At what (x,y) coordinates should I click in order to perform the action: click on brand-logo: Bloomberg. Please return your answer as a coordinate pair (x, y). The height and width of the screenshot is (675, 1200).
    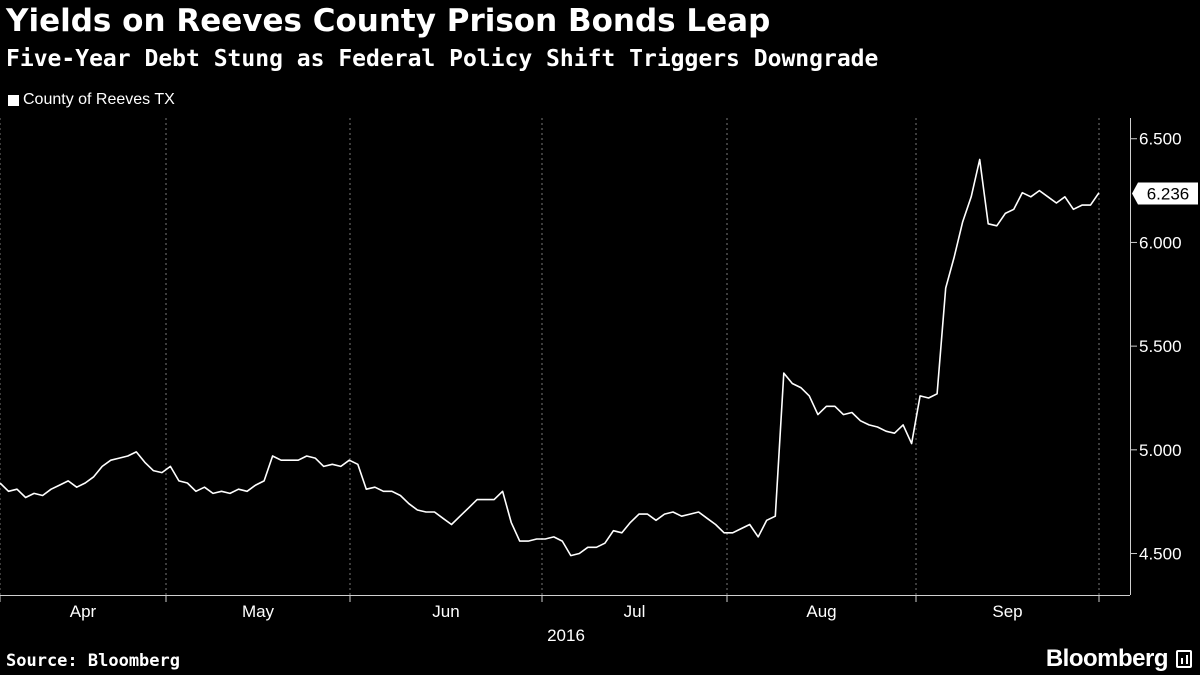
    Looking at the image, I should click on (1119, 659).